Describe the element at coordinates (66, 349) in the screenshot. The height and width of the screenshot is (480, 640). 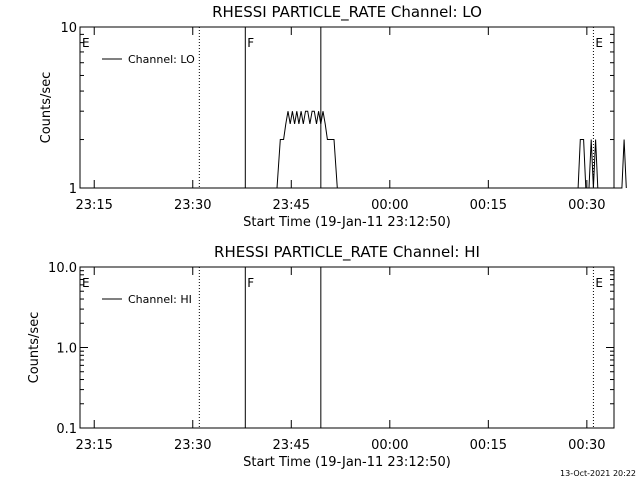
I see `y-tick-label: 1.0` at that location.